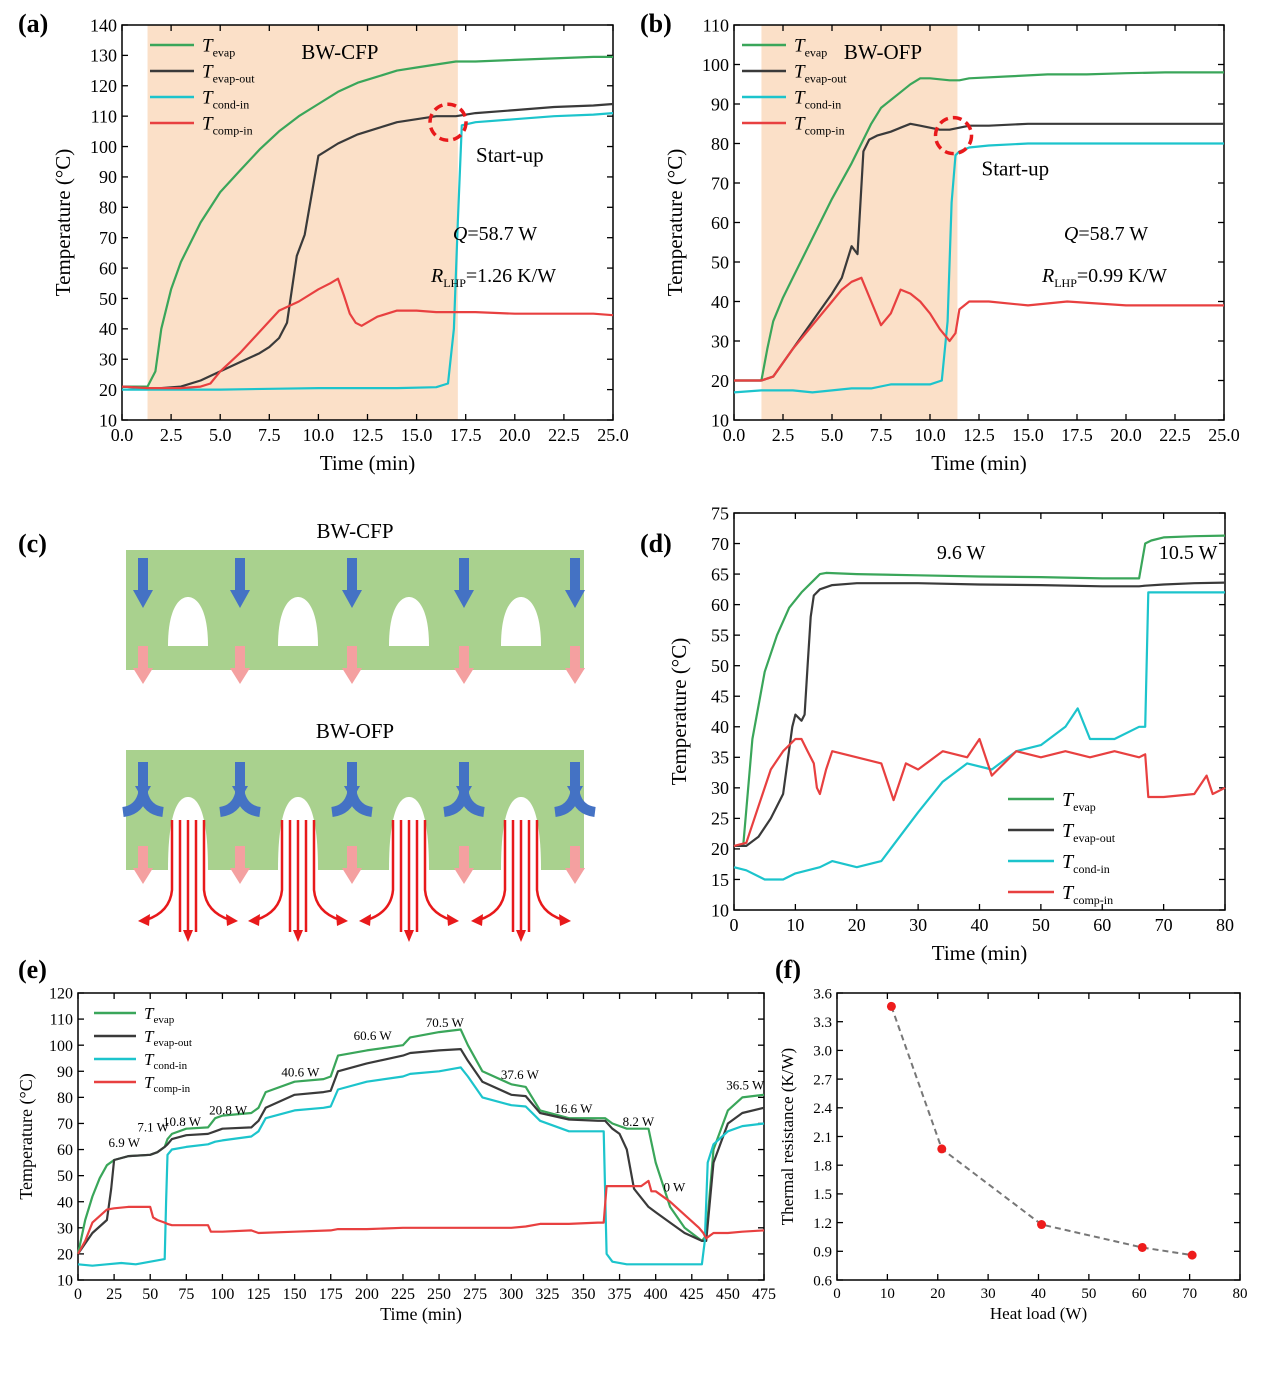 Image resolution: width=1280 pixels, height=1392 pixels. Describe the element at coordinates (575, 676) in the screenshot. I see `cfp-heat-arrow-icon` at that location.